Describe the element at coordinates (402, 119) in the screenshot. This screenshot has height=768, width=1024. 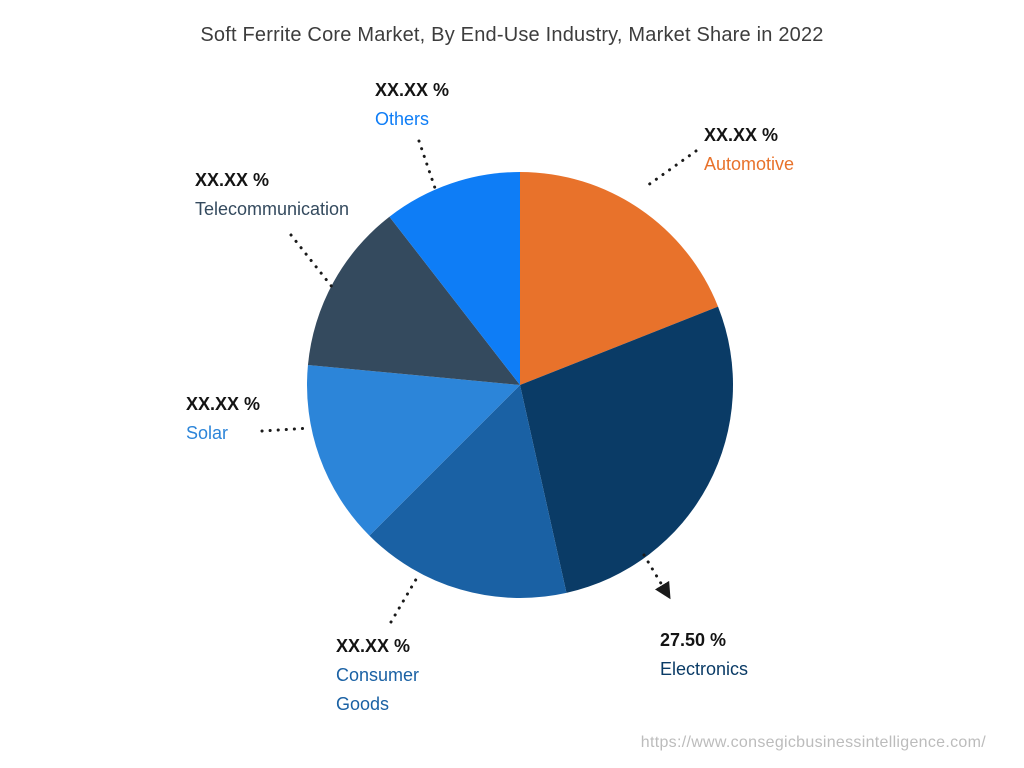
I see `callout-others-label: Others` at that location.